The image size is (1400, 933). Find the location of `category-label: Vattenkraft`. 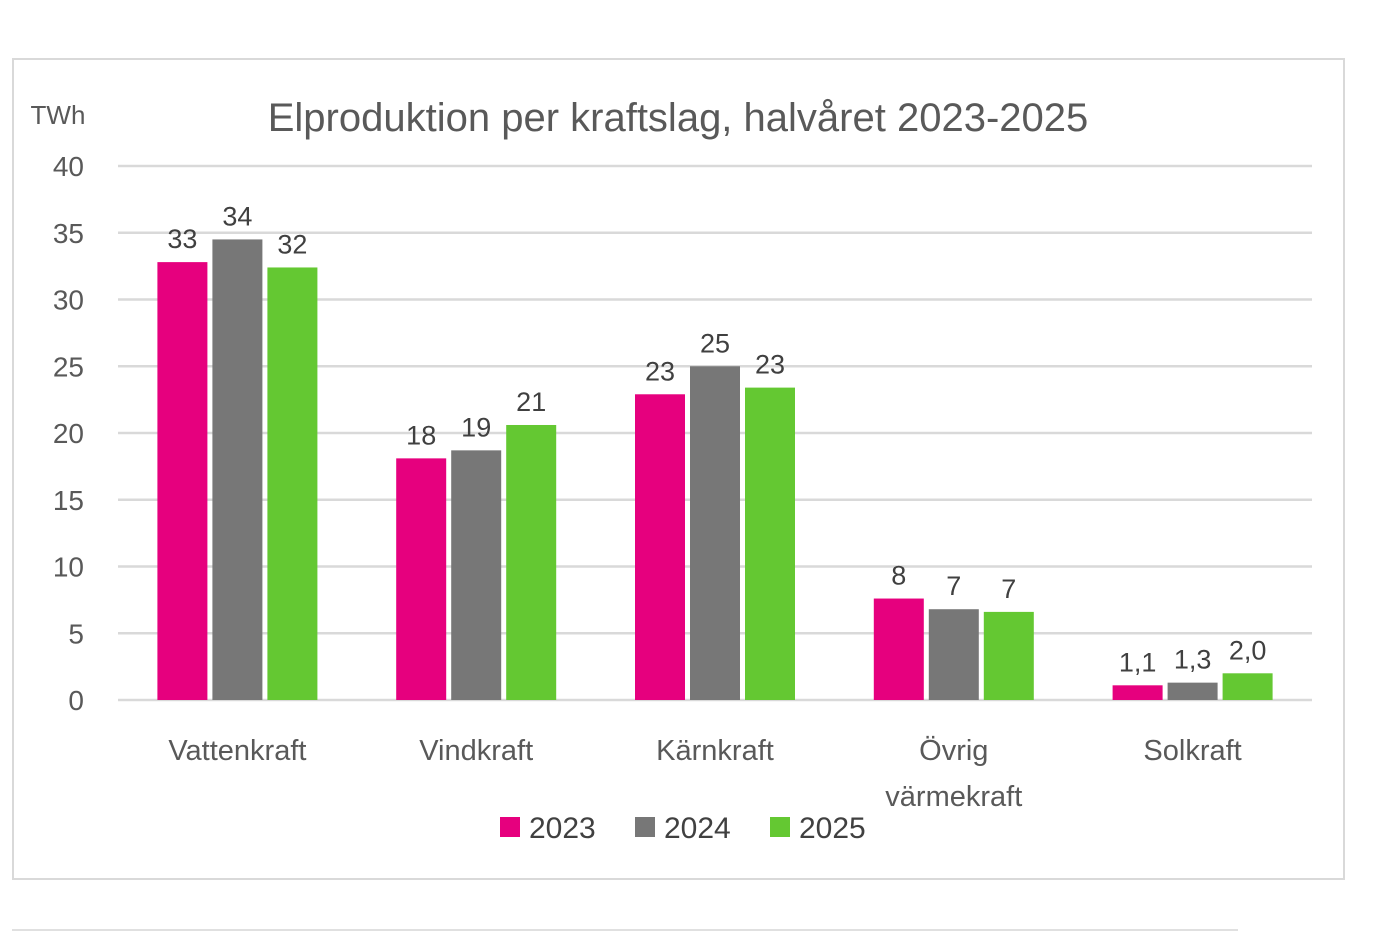

category-label: Vattenkraft is located at coordinates (237, 751).